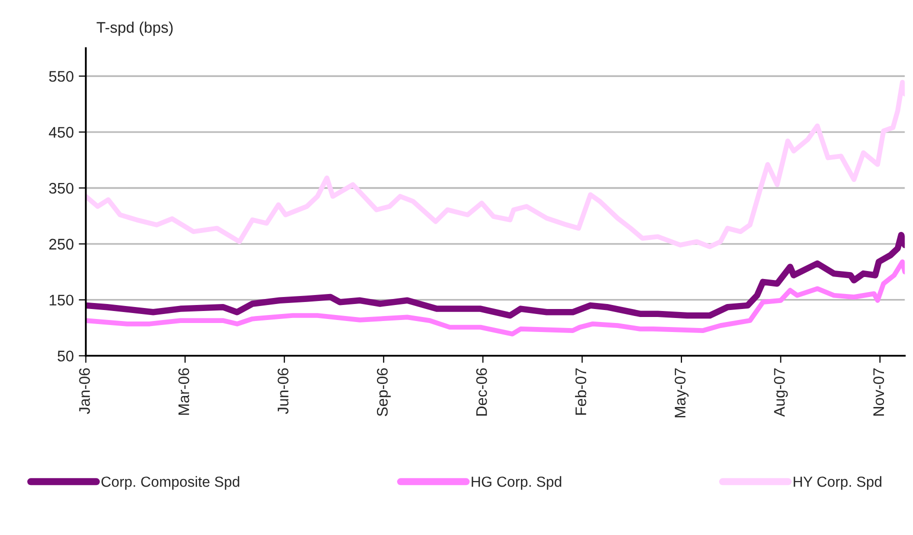 The image size is (913, 535). What do you see at coordinates (66, 356) in the screenshot?
I see `y-tick-label: 50` at bounding box center [66, 356].